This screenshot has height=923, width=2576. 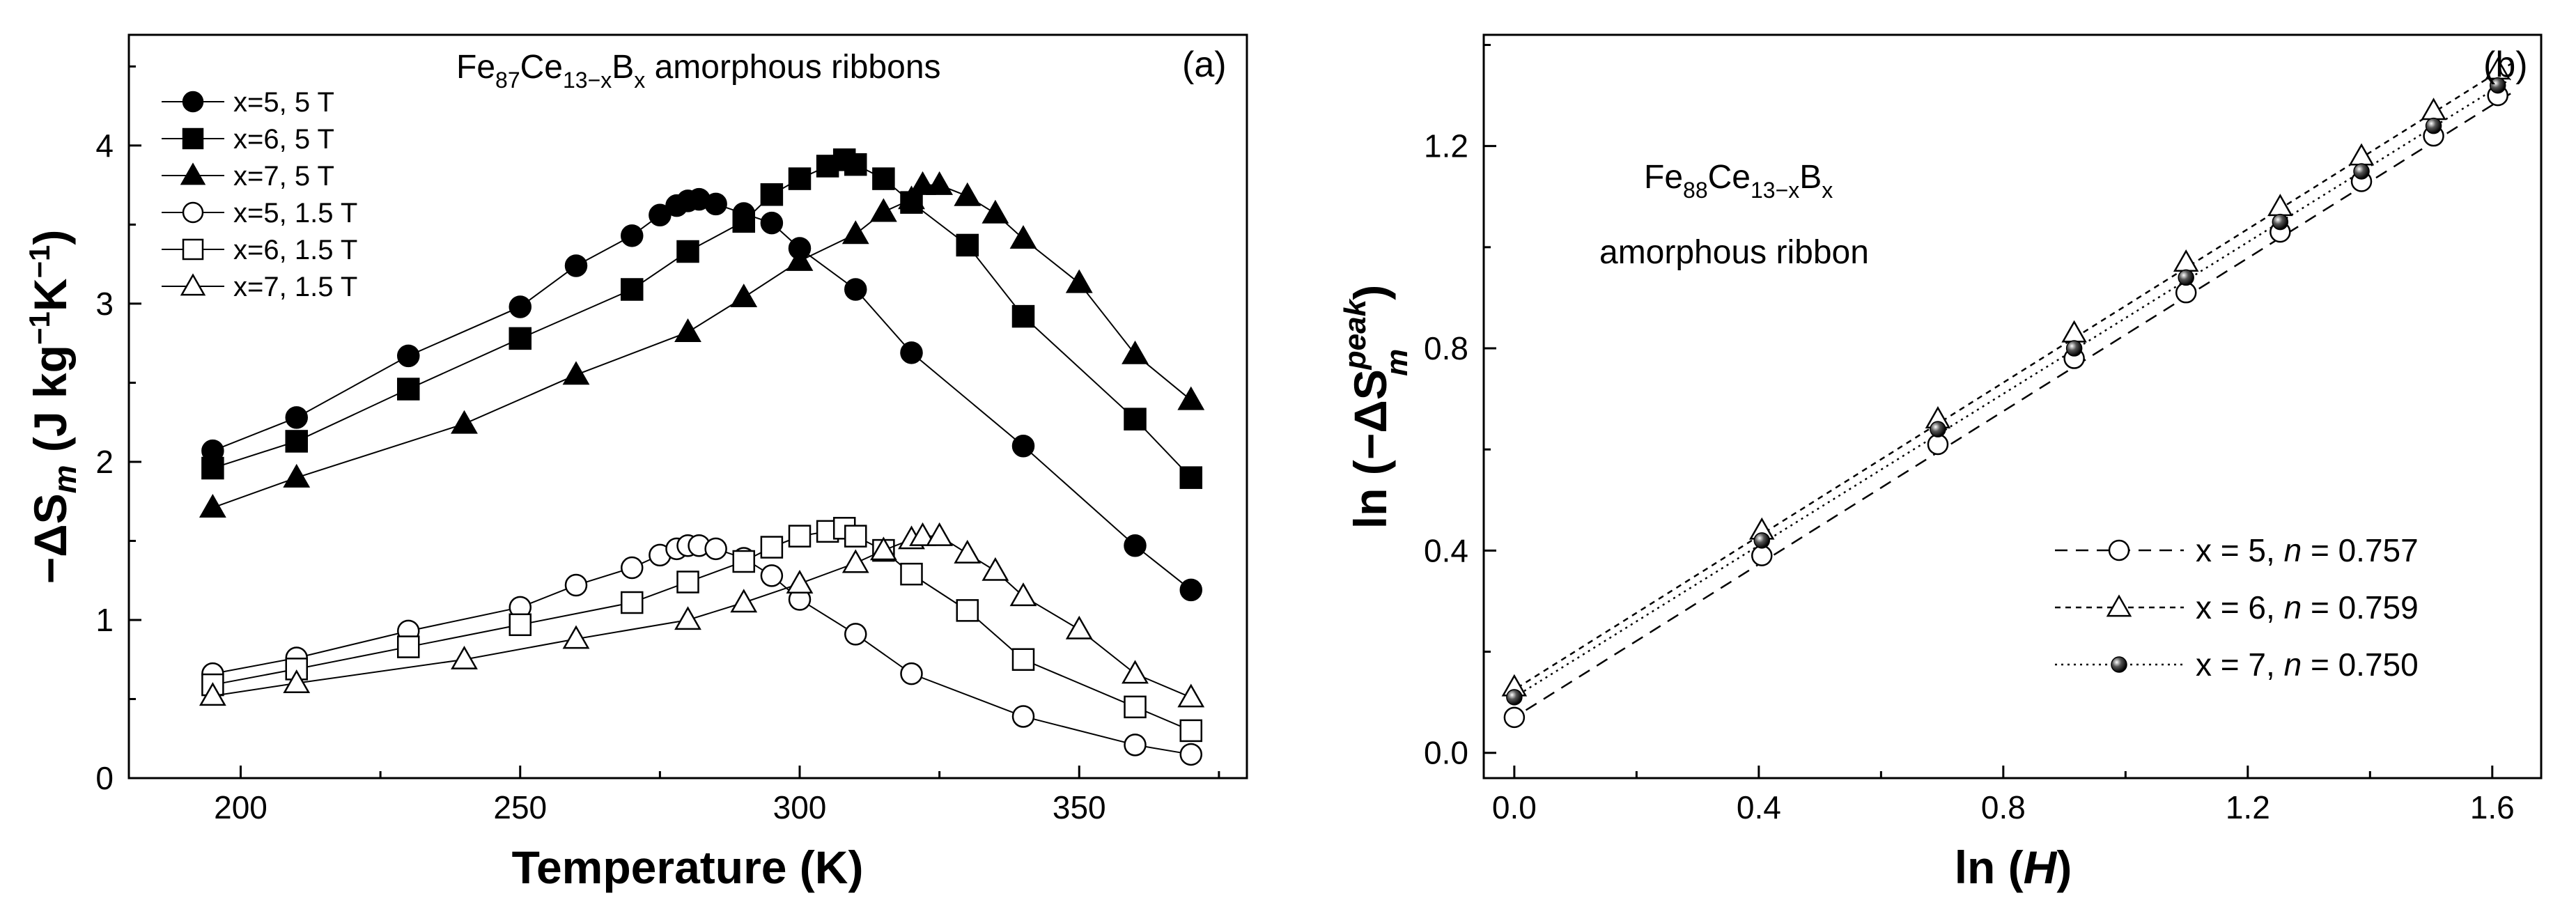 I want to click on panel-a-title: Fe87Ce13−xBx amorphous ribbons, so click(x=698, y=71).